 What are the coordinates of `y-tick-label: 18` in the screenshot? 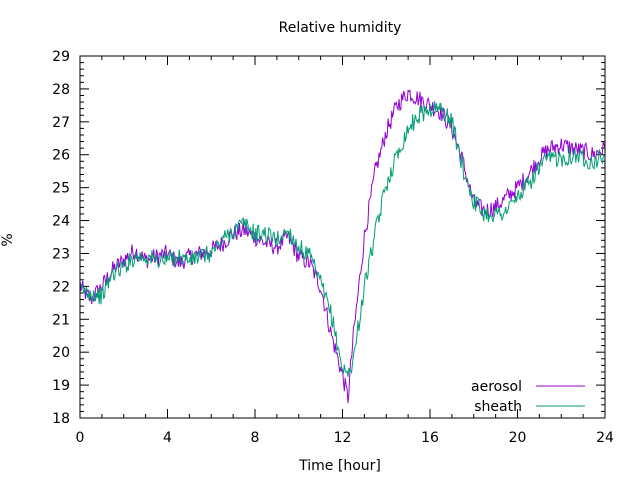 It's located at (61, 419).